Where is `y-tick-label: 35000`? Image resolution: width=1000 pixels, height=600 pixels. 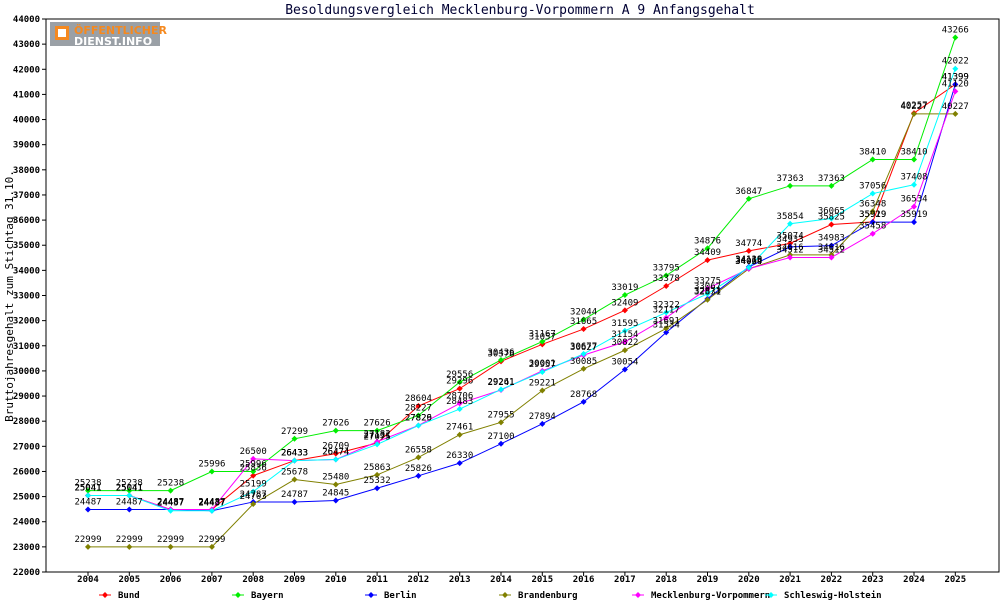
y-tick-label: 35000 is located at coordinates (26, 246).